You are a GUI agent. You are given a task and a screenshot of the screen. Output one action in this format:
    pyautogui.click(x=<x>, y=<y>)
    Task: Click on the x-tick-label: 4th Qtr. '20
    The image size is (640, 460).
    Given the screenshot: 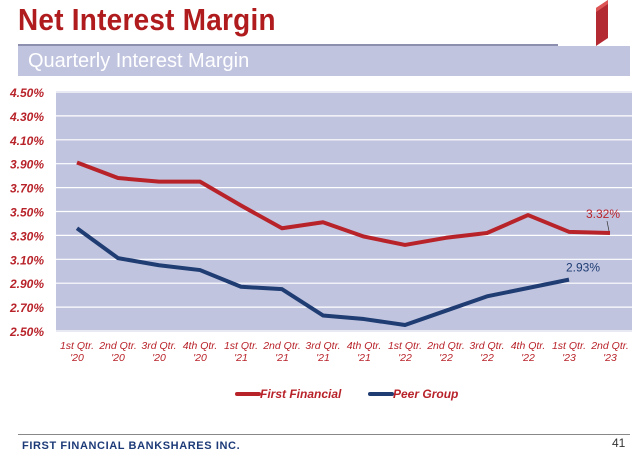 What is the action you would take?
    pyautogui.click(x=200, y=352)
    